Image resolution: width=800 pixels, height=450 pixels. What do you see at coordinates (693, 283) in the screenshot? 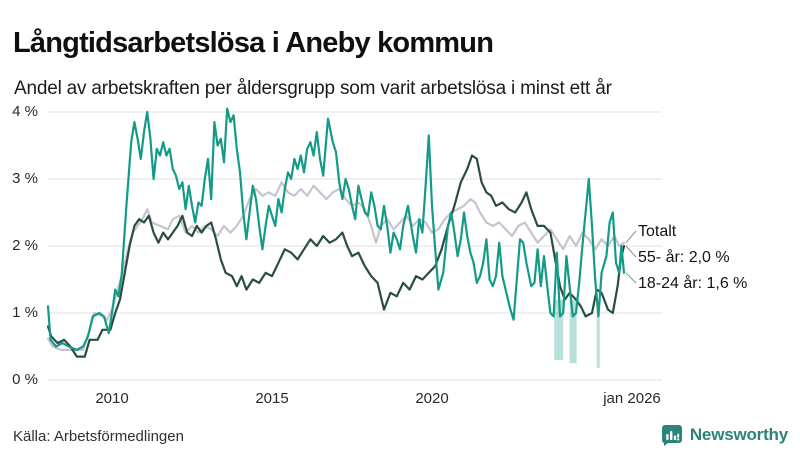
I see `series-label-18-24: 18-24 år: 1,6 %` at bounding box center [693, 283].